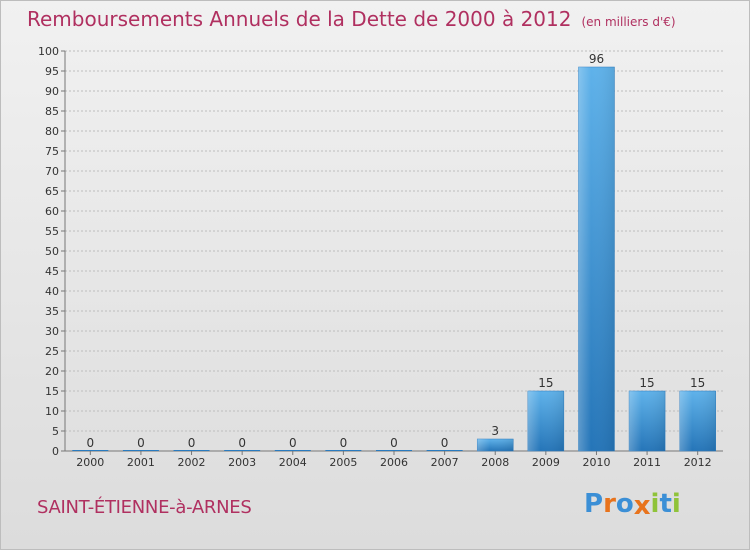 The width and height of the screenshot is (750, 551). What do you see at coordinates (52, 111) in the screenshot?
I see `y-tick-label: 85` at bounding box center [52, 111].